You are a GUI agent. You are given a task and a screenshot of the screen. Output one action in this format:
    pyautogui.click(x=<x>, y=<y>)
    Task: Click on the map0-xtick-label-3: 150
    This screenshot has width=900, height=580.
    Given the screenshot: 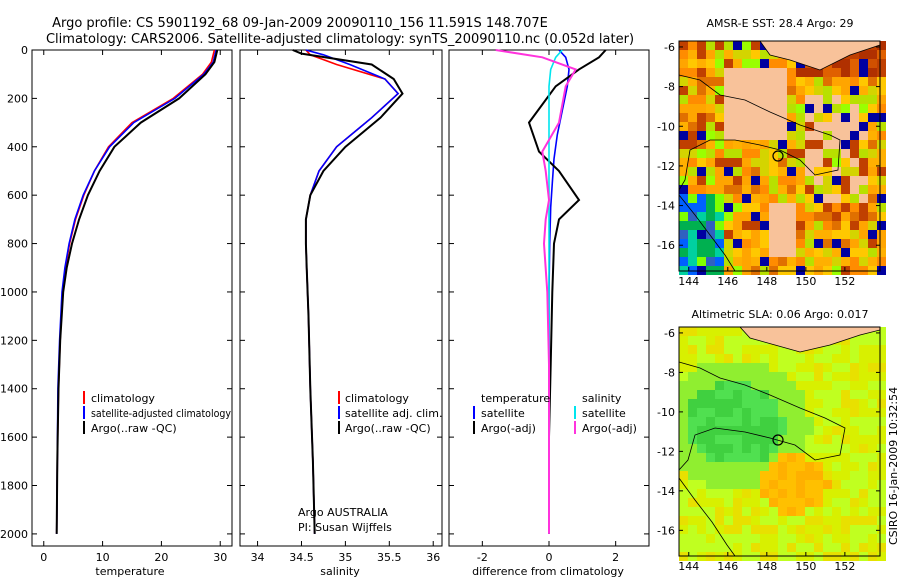 What is the action you would take?
    pyautogui.click(x=805, y=281)
    